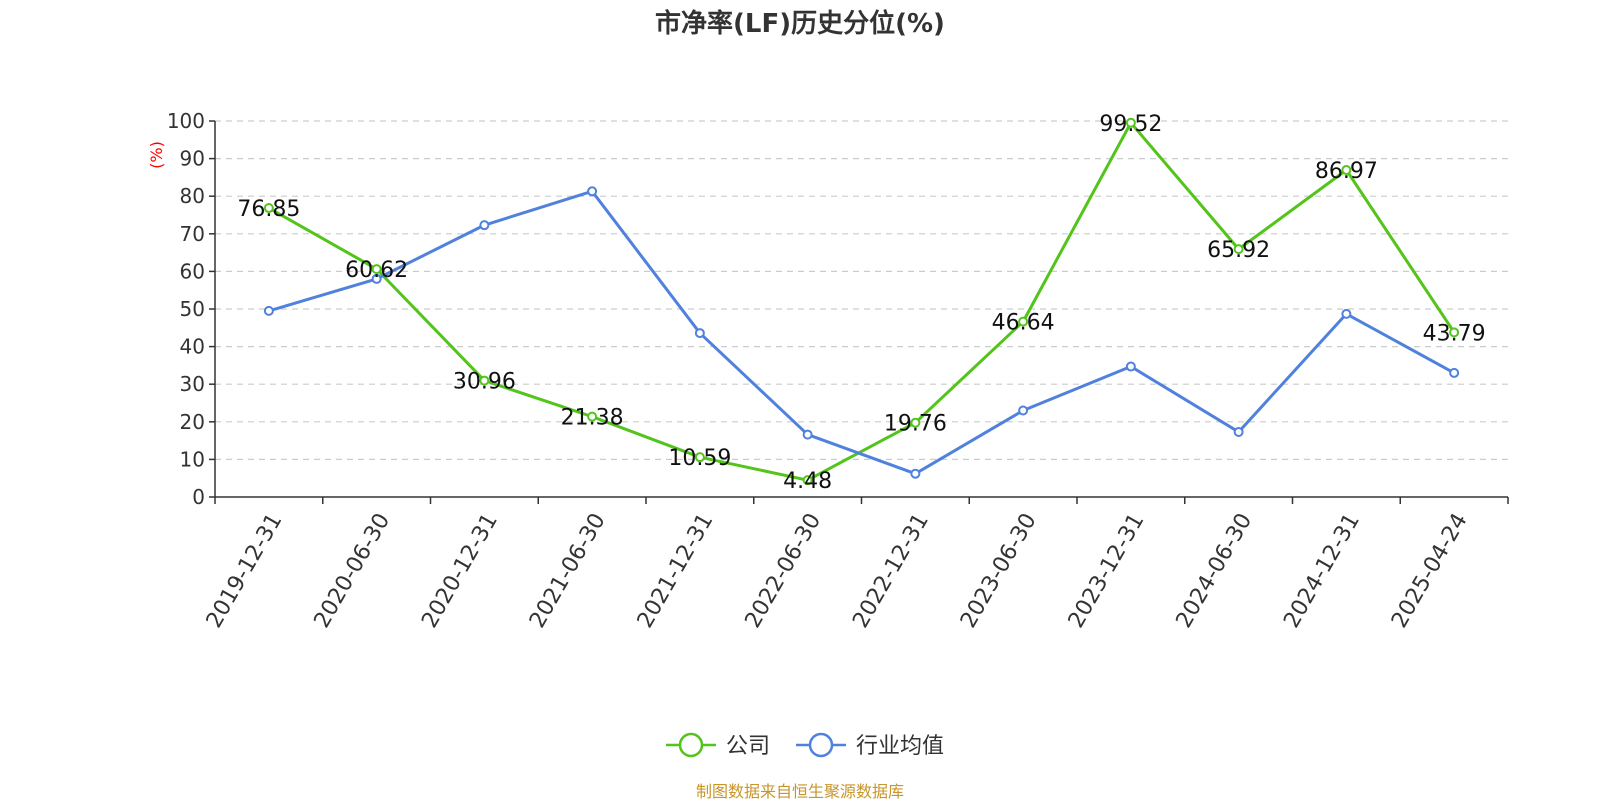 This screenshot has height=802, width=1600. Describe the element at coordinates (198, 497) in the screenshot. I see `y-tick-label: 0` at that location.